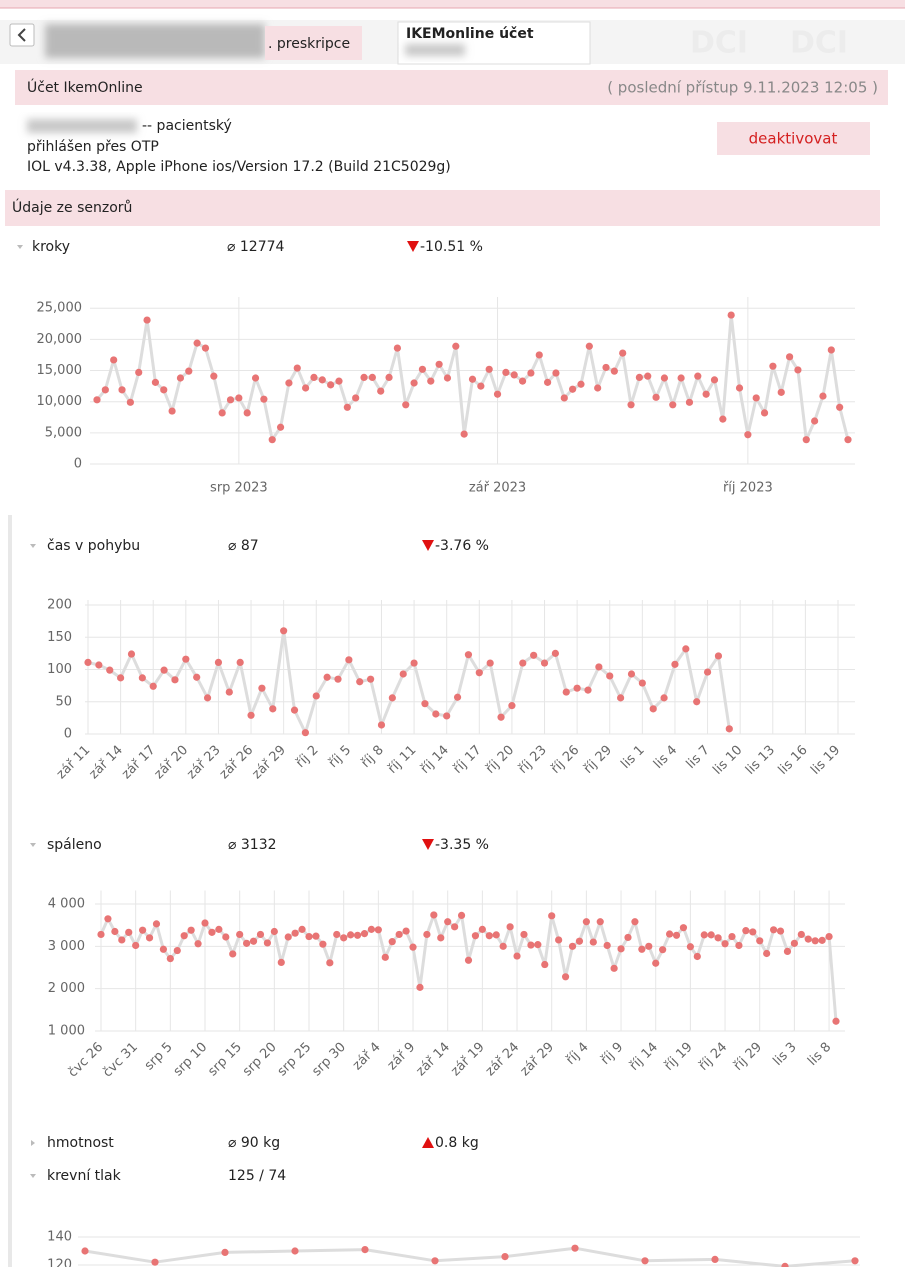 Image resolution: width=905 pixels, height=1267 pixels. I want to click on x-tick-label: čvc 31, so click(120, 1060).